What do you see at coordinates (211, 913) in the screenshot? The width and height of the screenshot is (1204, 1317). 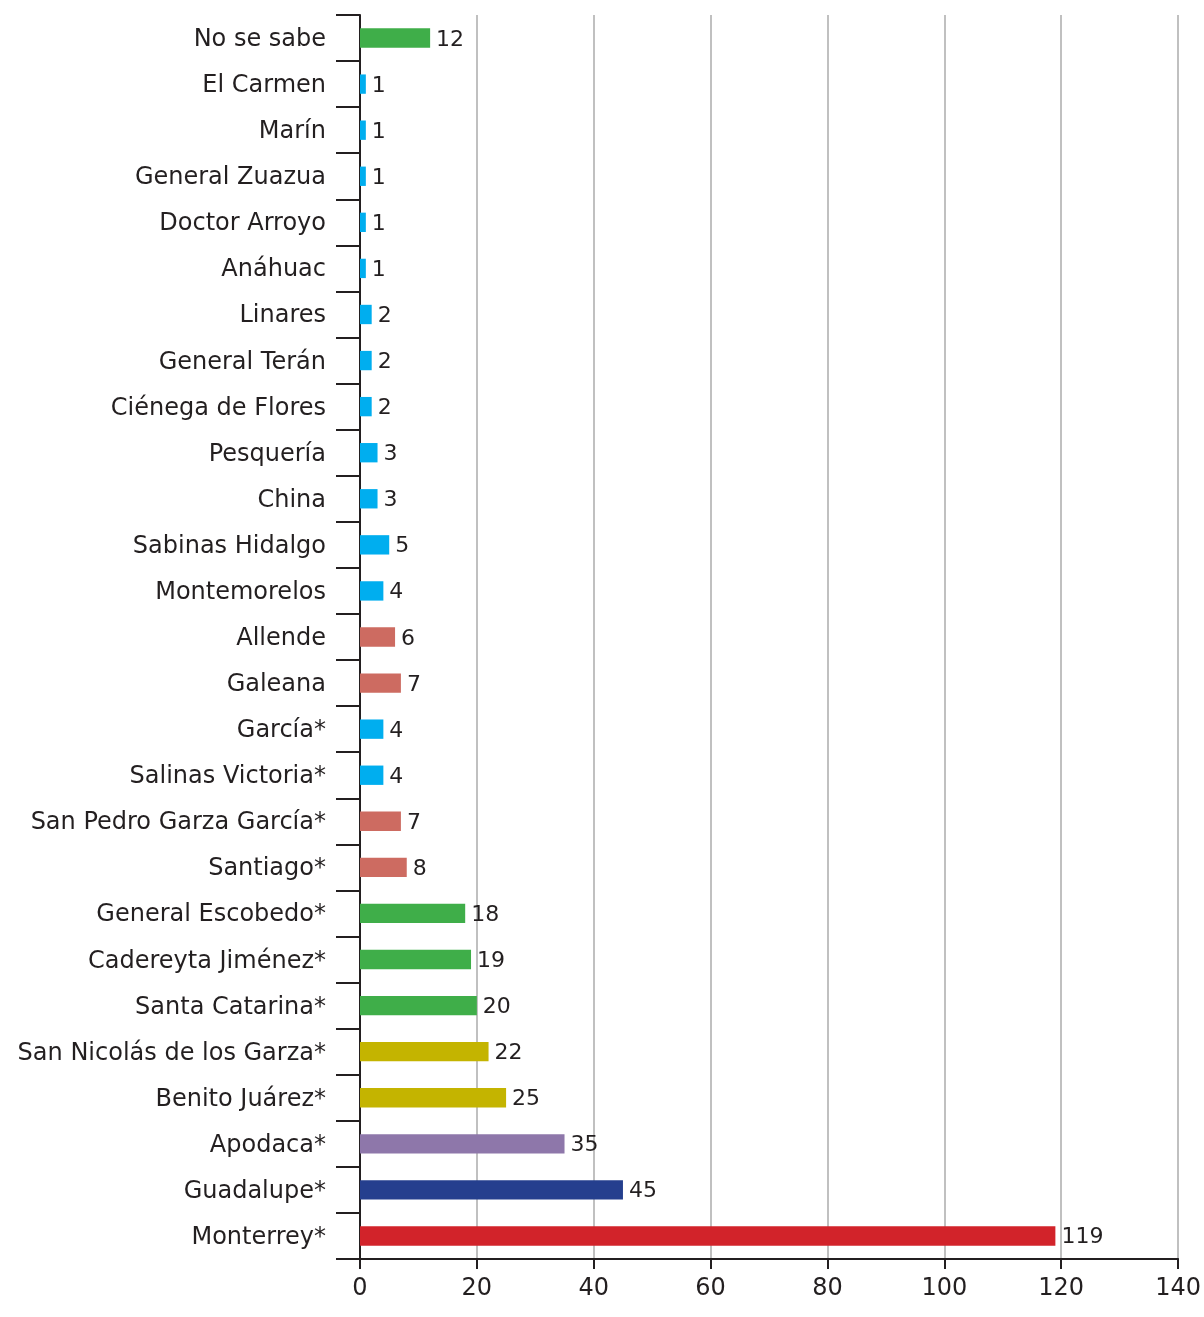 I see `y-tick-label: General Escobedo*` at bounding box center [211, 913].